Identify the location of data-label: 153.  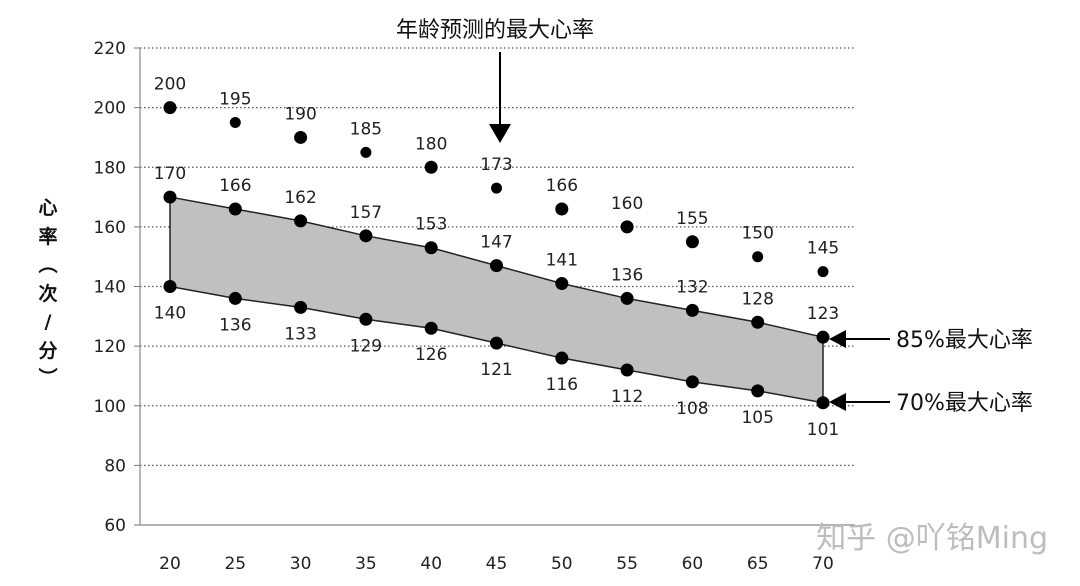
(431, 225).